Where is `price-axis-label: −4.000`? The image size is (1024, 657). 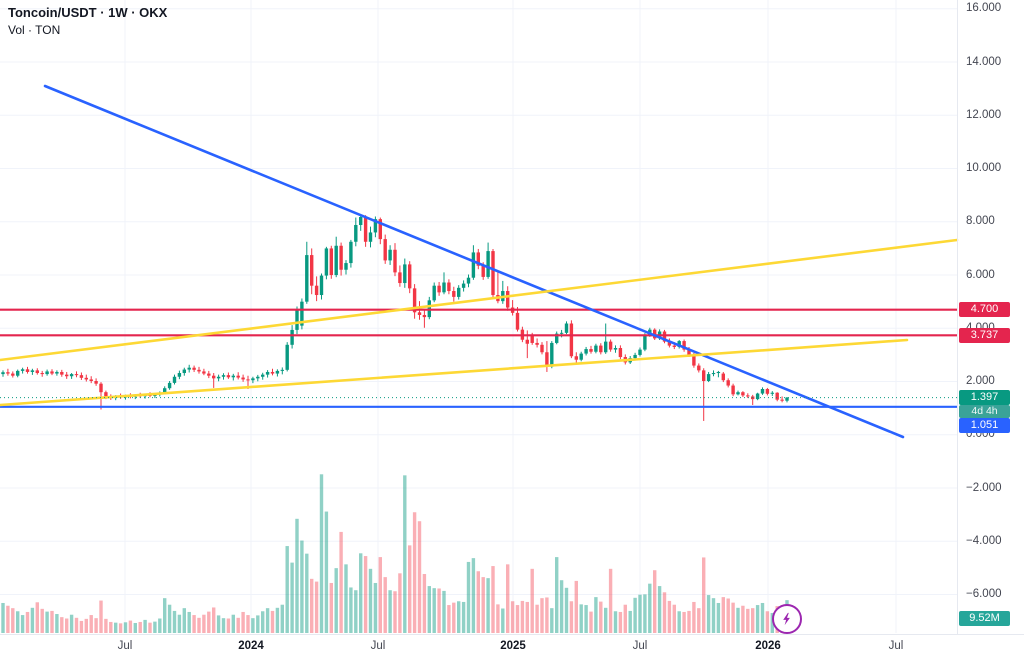 price-axis-label: −4.000 is located at coordinates (984, 540).